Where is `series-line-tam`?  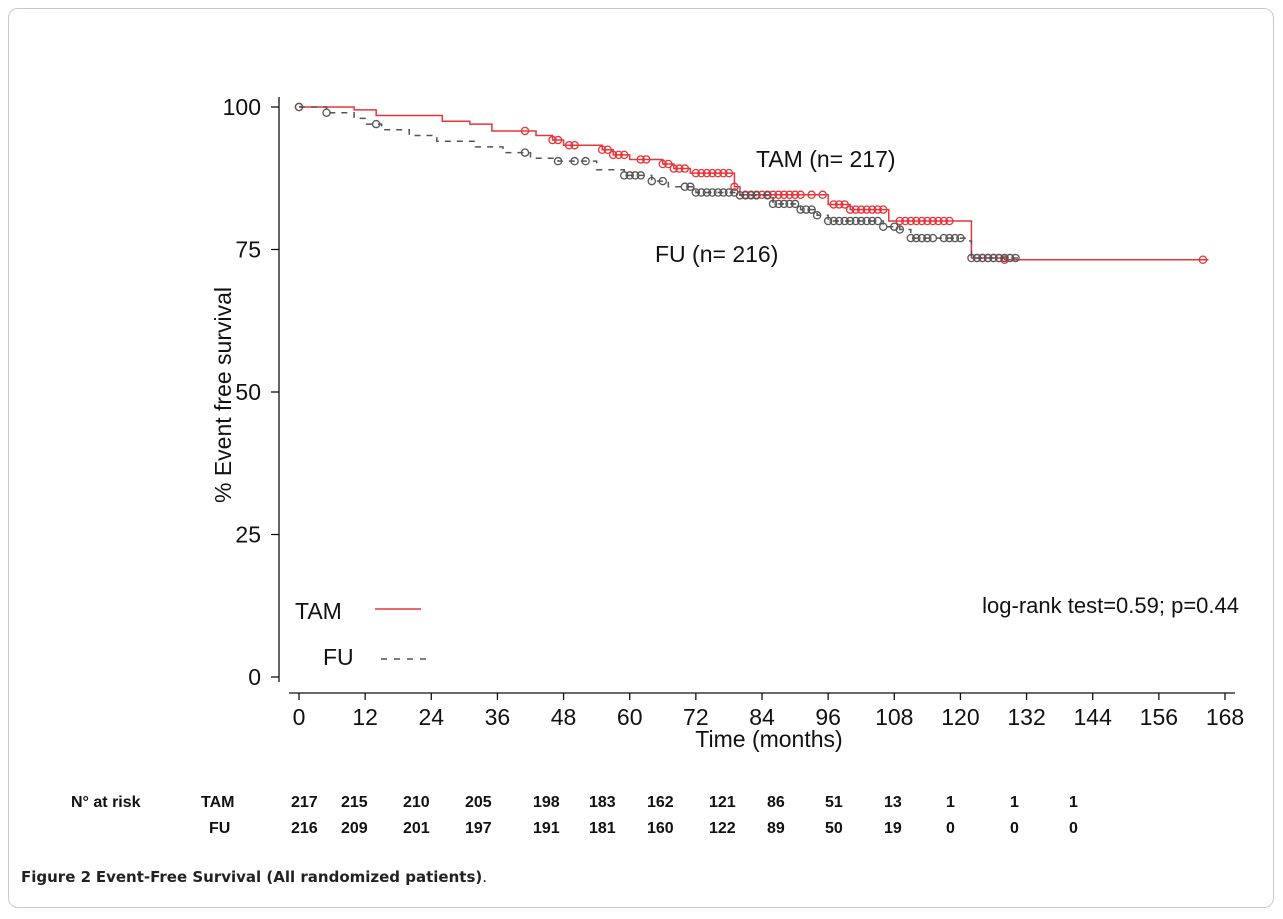
series-line-tam is located at coordinates (754, 183).